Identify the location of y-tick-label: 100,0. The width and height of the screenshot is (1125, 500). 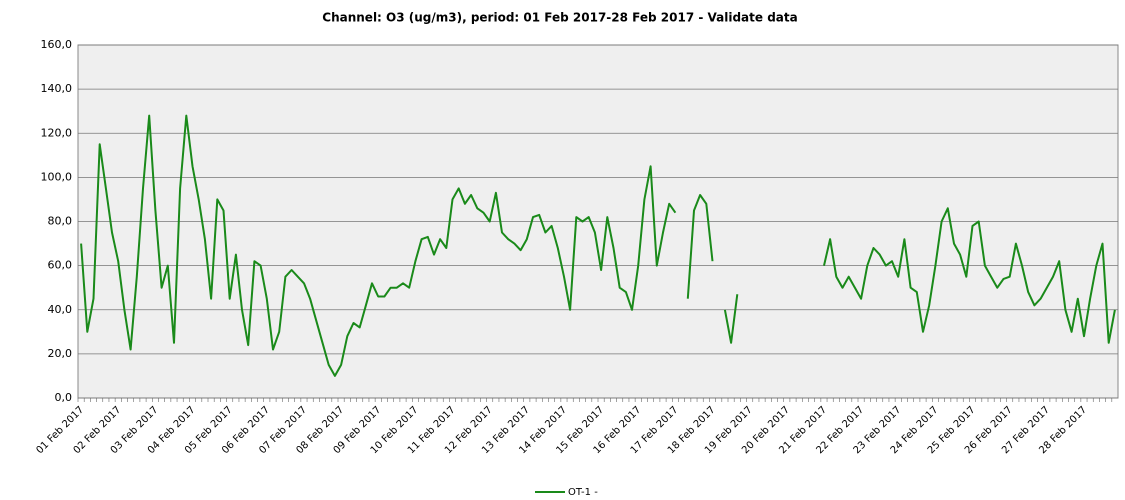
(57, 176).